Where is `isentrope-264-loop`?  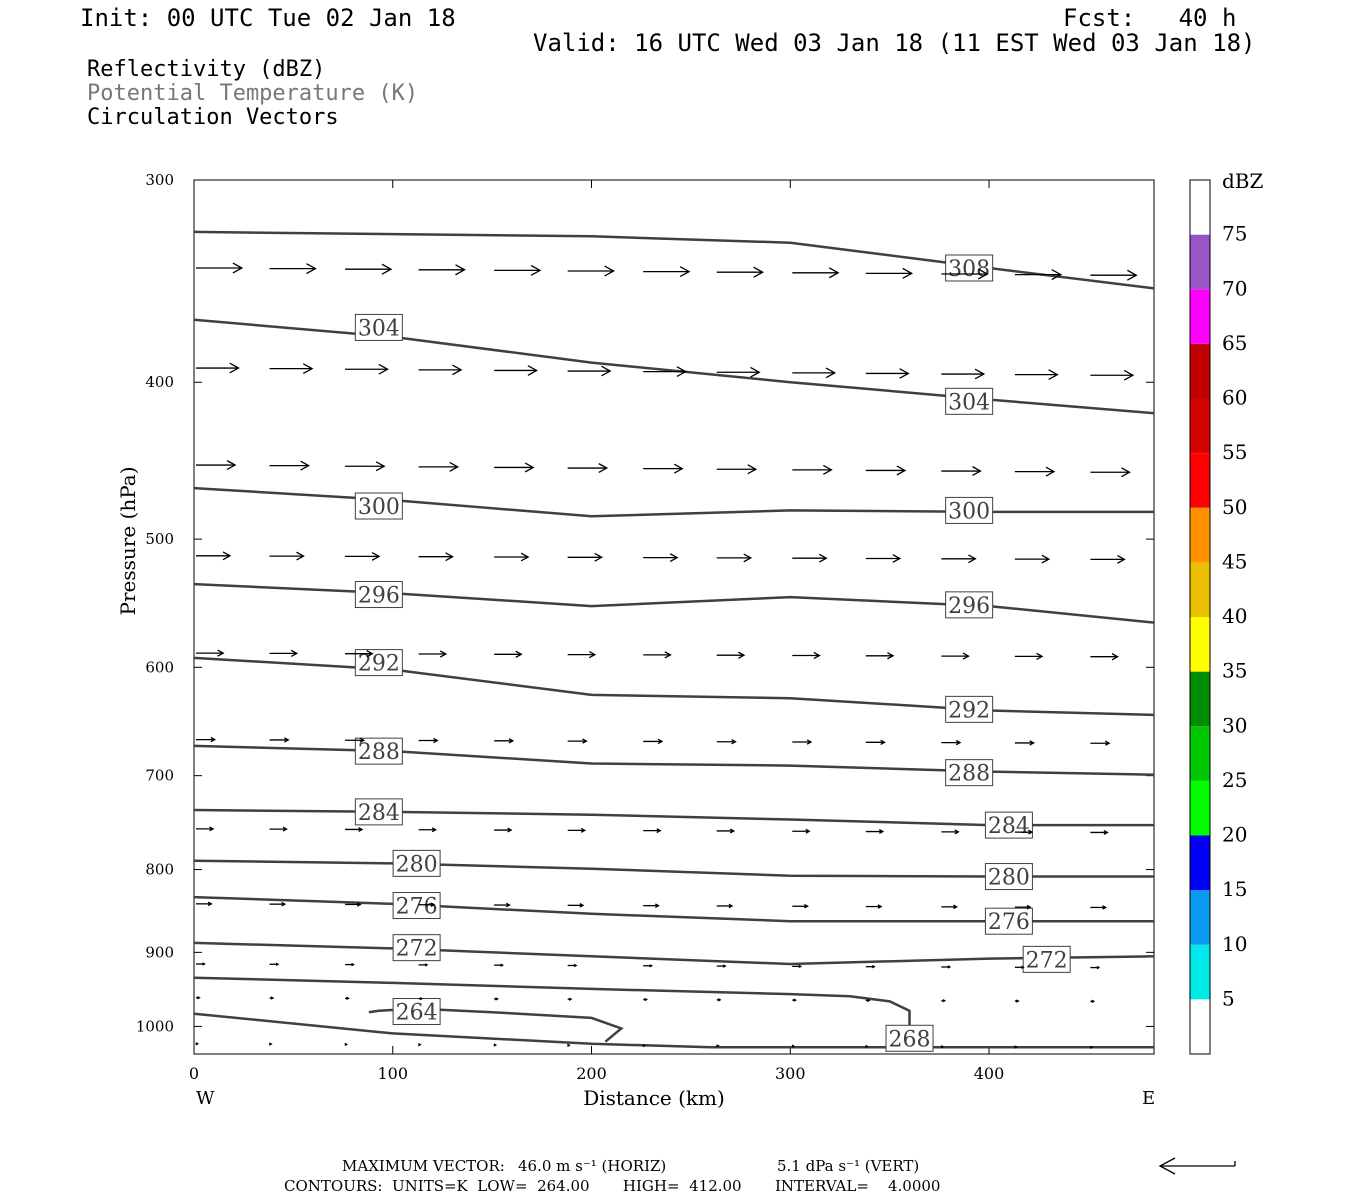 isentrope-264-loop is located at coordinates (496, 1025).